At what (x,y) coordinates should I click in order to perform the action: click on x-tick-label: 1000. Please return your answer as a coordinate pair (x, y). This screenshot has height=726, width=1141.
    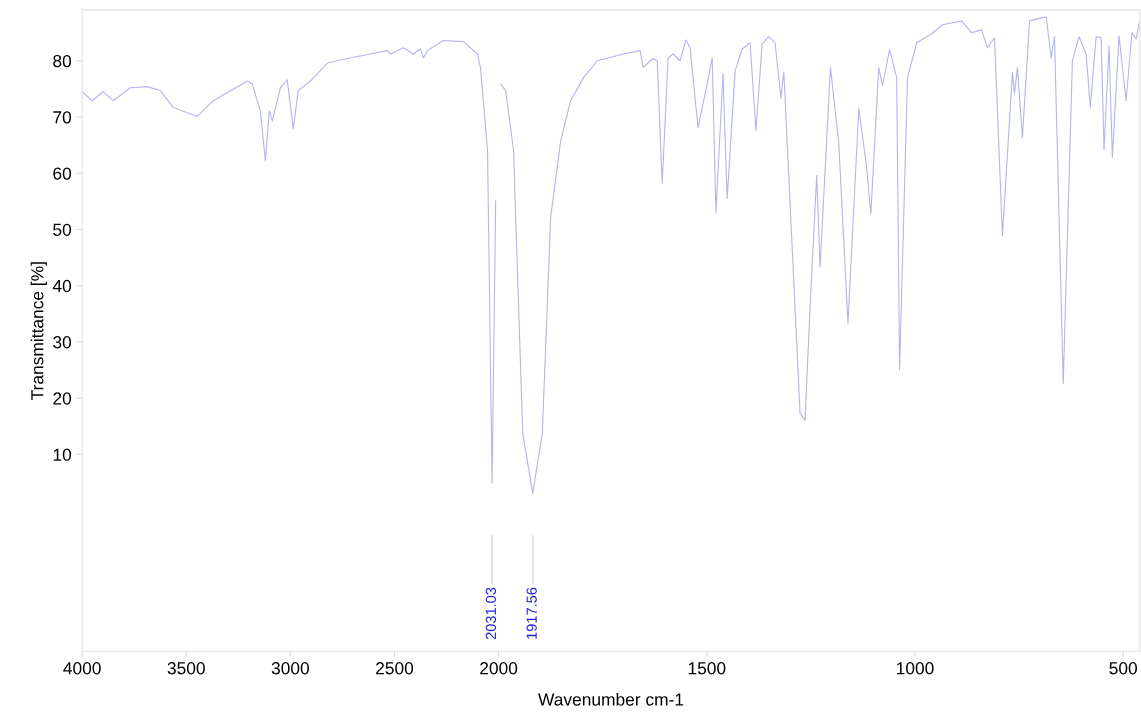
    Looking at the image, I should click on (915, 668).